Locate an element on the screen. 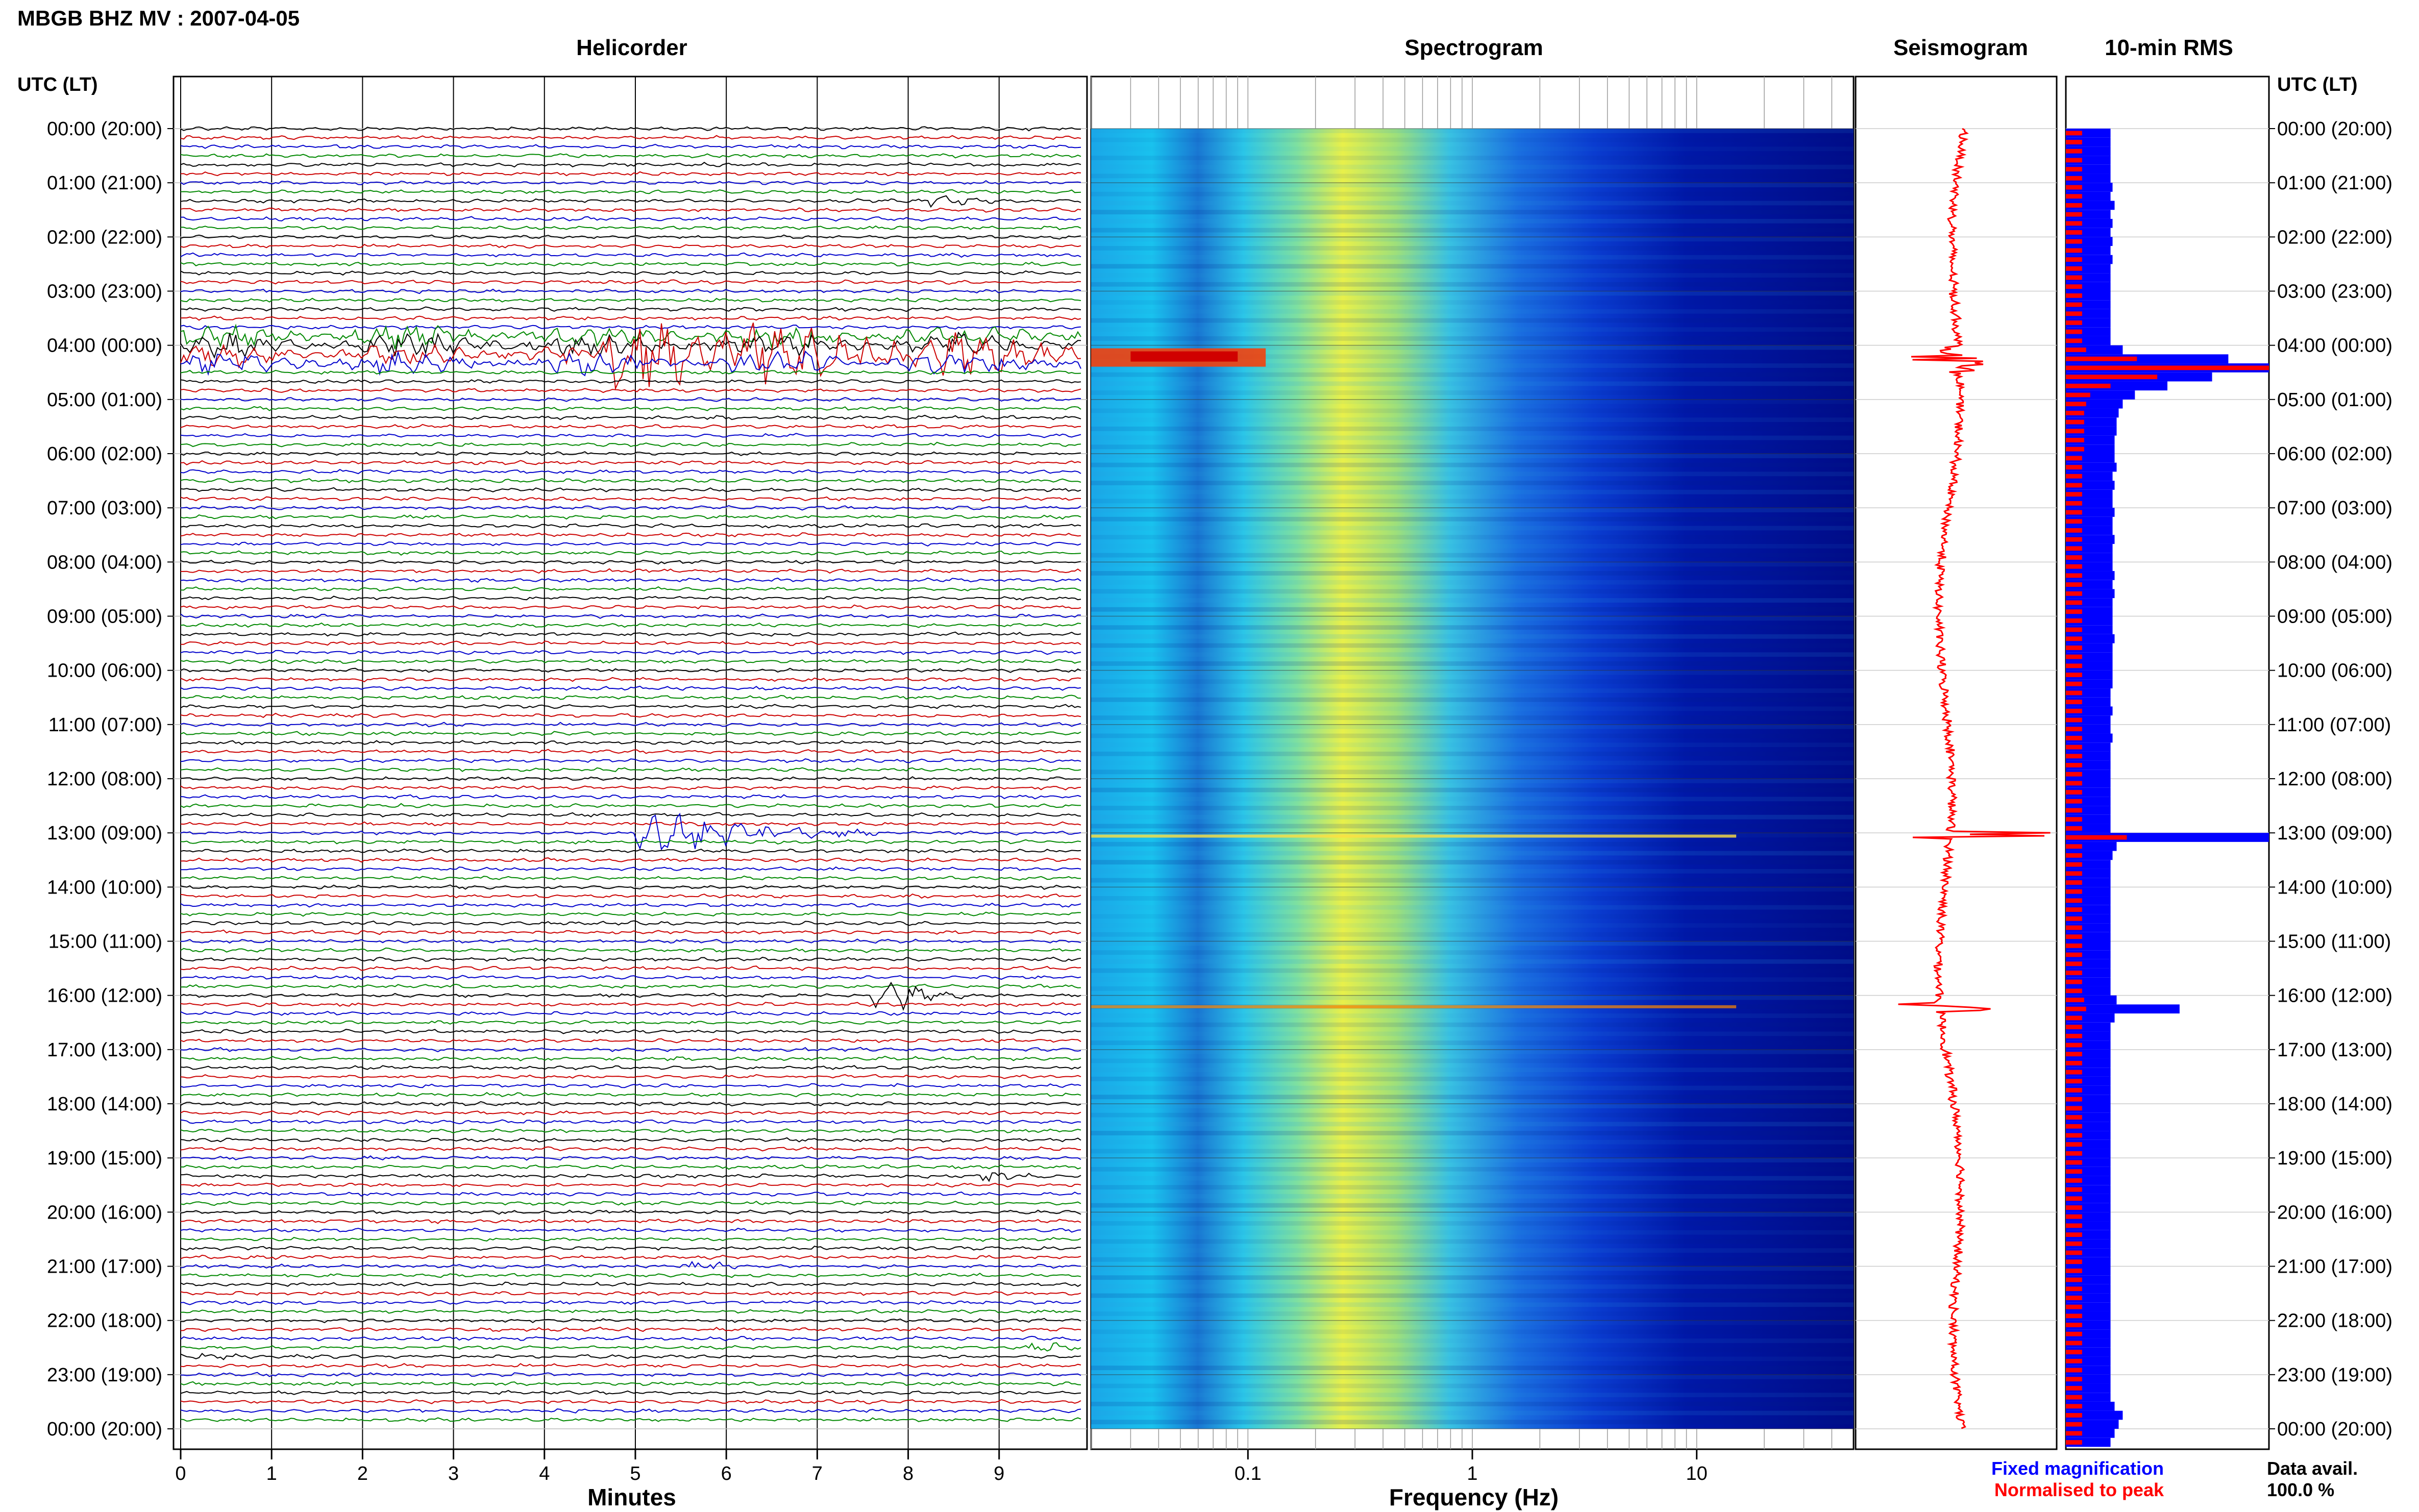 Image resolution: width=2419 pixels, height=1512 pixels. figure-title: MBGB BHZ MV : 2007-04-05 is located at coordinates (158, 18).